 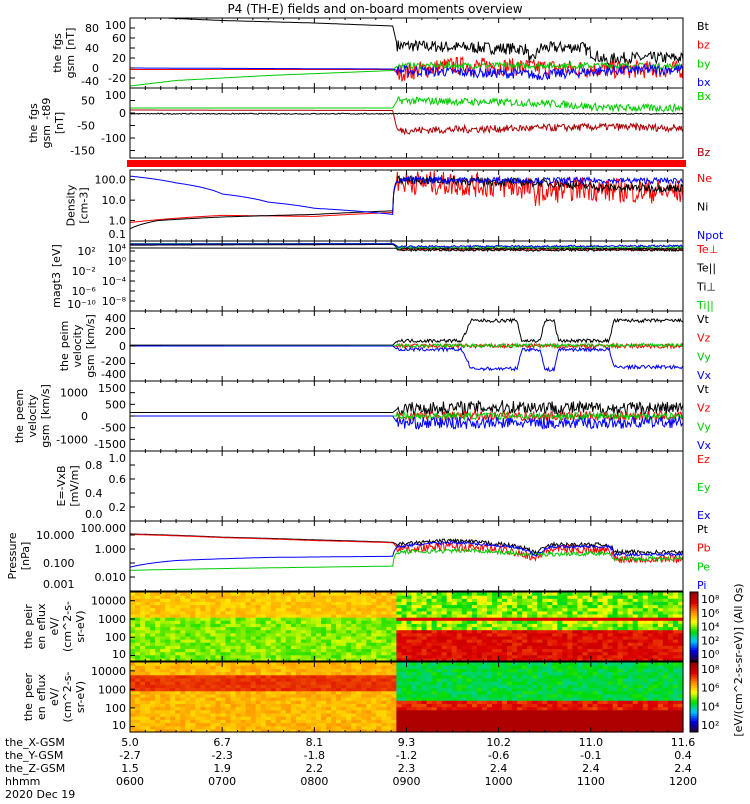 What do you see at coordinates (705, 305) in the screenshot?
I see `legend-Ti||: Ti||` at bounding box center [705, 305].